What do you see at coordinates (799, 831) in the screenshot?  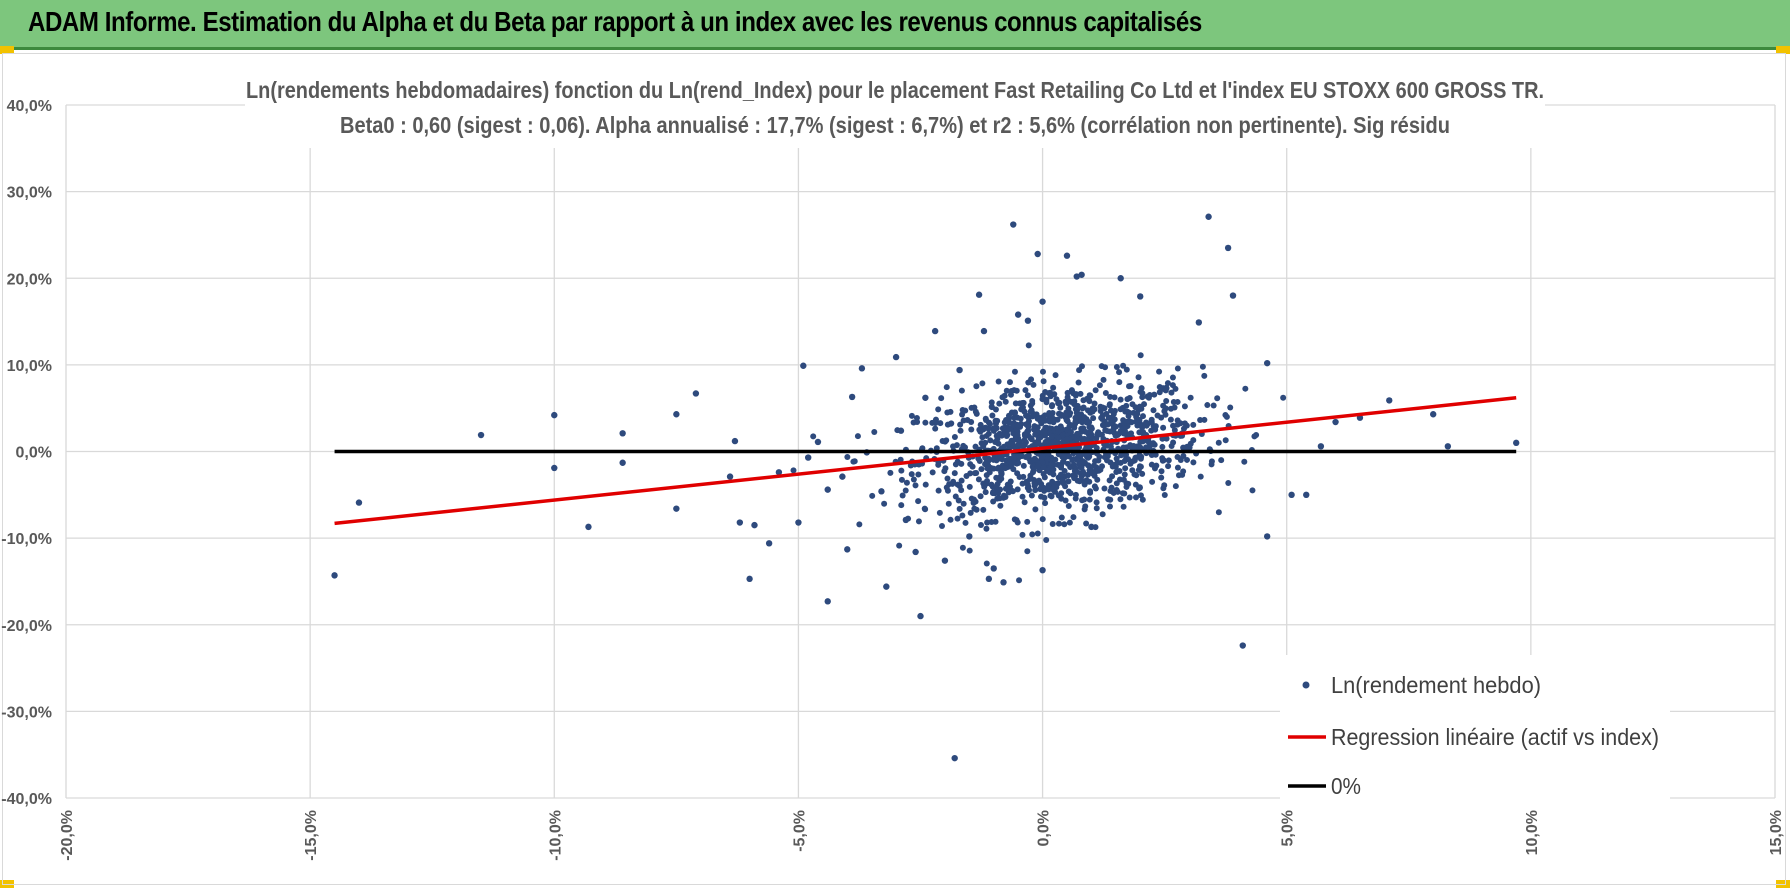 I see `x-tick-label: -5,0%` at bounding box center [799, 831].